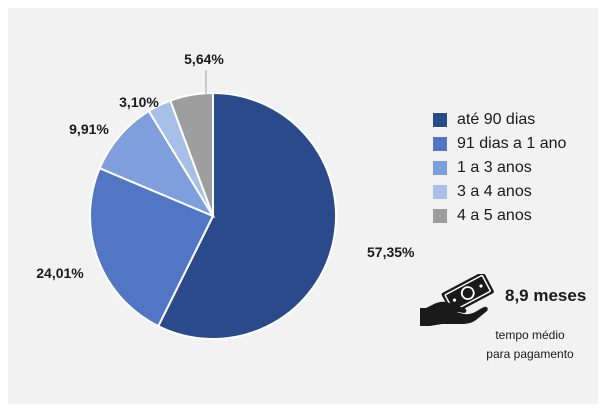 The width and height of the screenshot is (606, 412). I want to click on caption-line-2: para pagamento, so click(530, 354).